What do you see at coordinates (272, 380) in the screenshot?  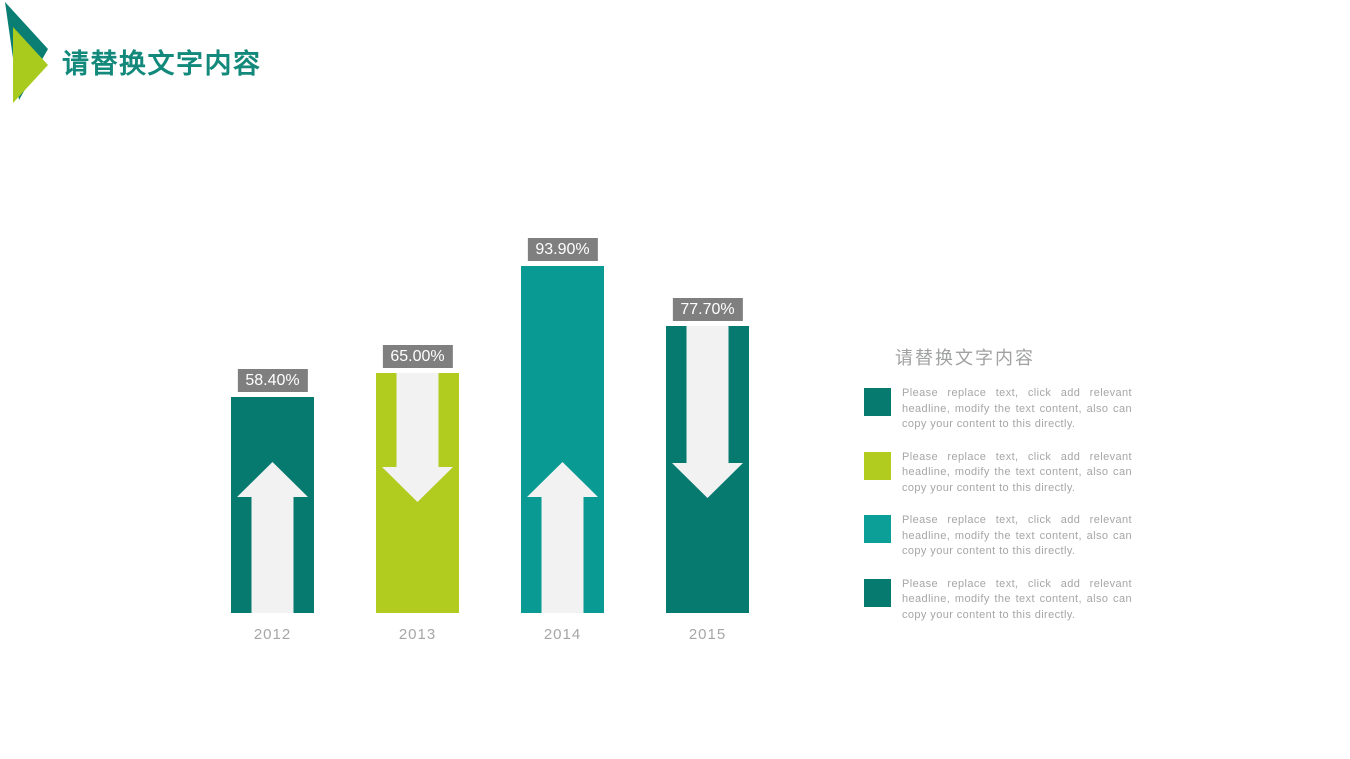 I see `value-label: 58.40%` at bounding box center [272, 380].